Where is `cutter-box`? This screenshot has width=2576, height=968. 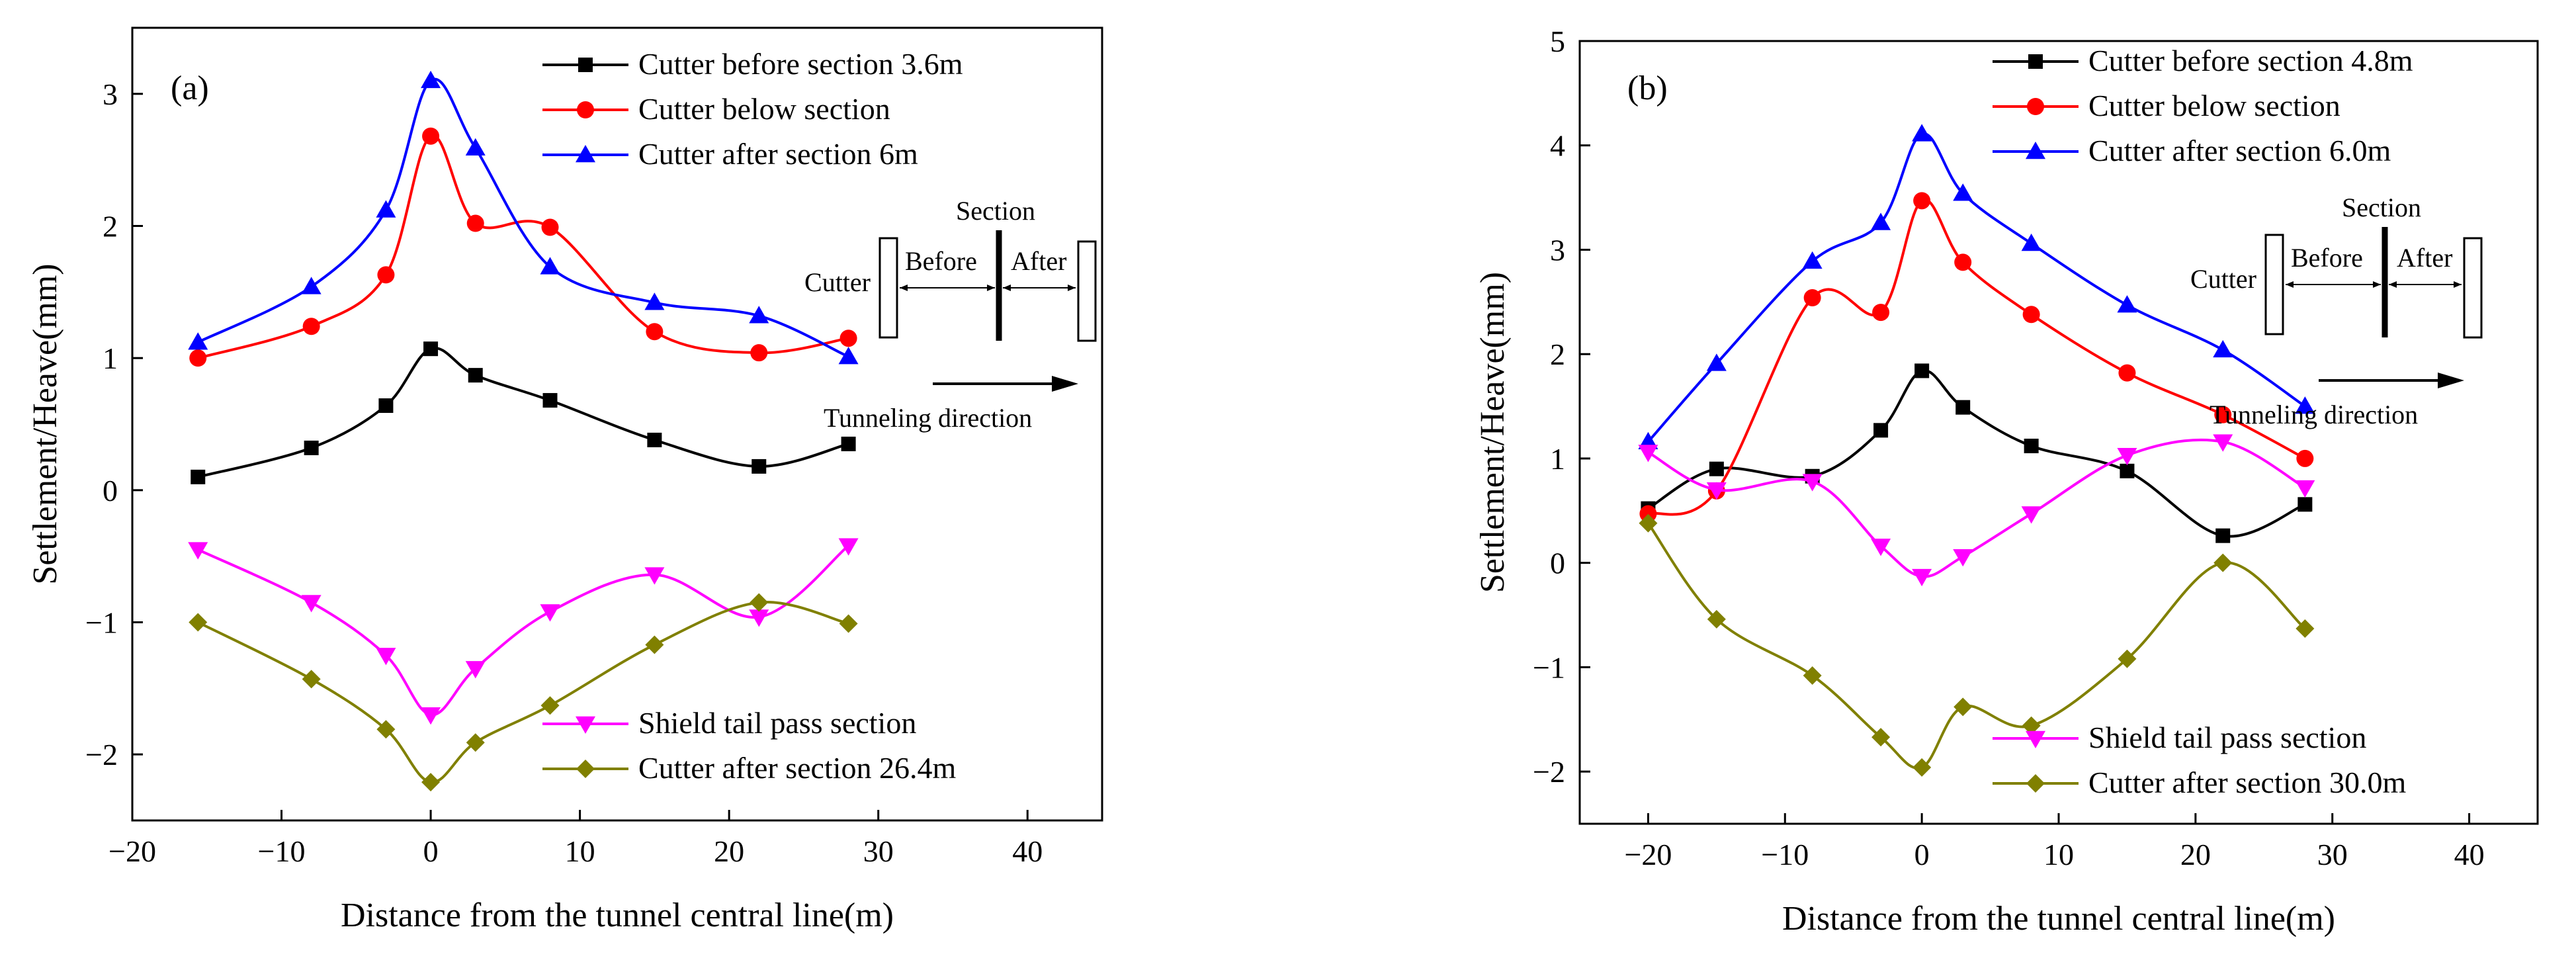
cutter-box is located at coordinates (888, 288).